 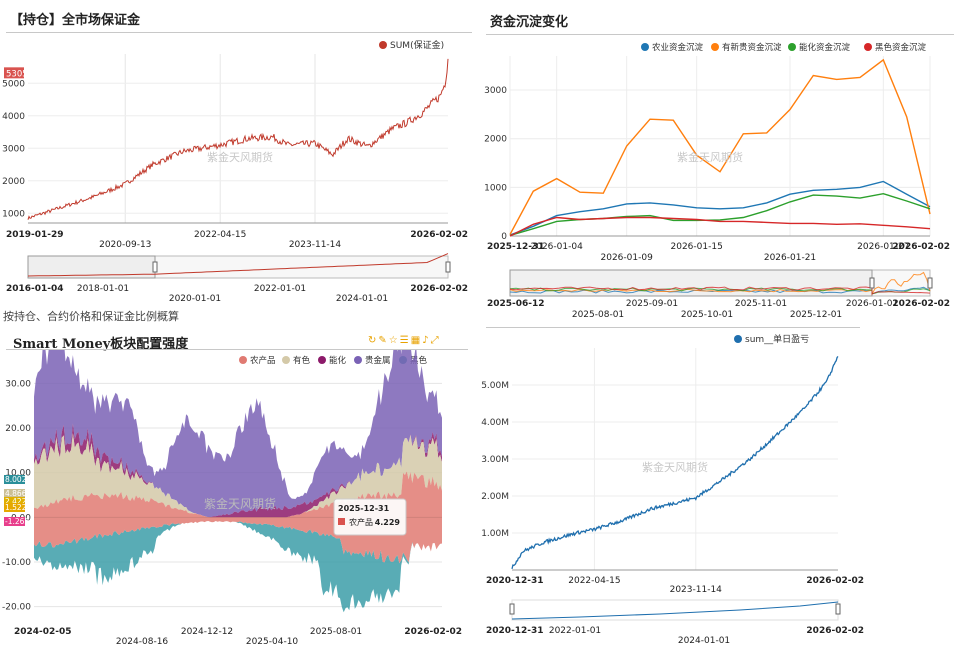 I want to click on margin-legend-label: SUM(保证金), so click(x=417, y=45).